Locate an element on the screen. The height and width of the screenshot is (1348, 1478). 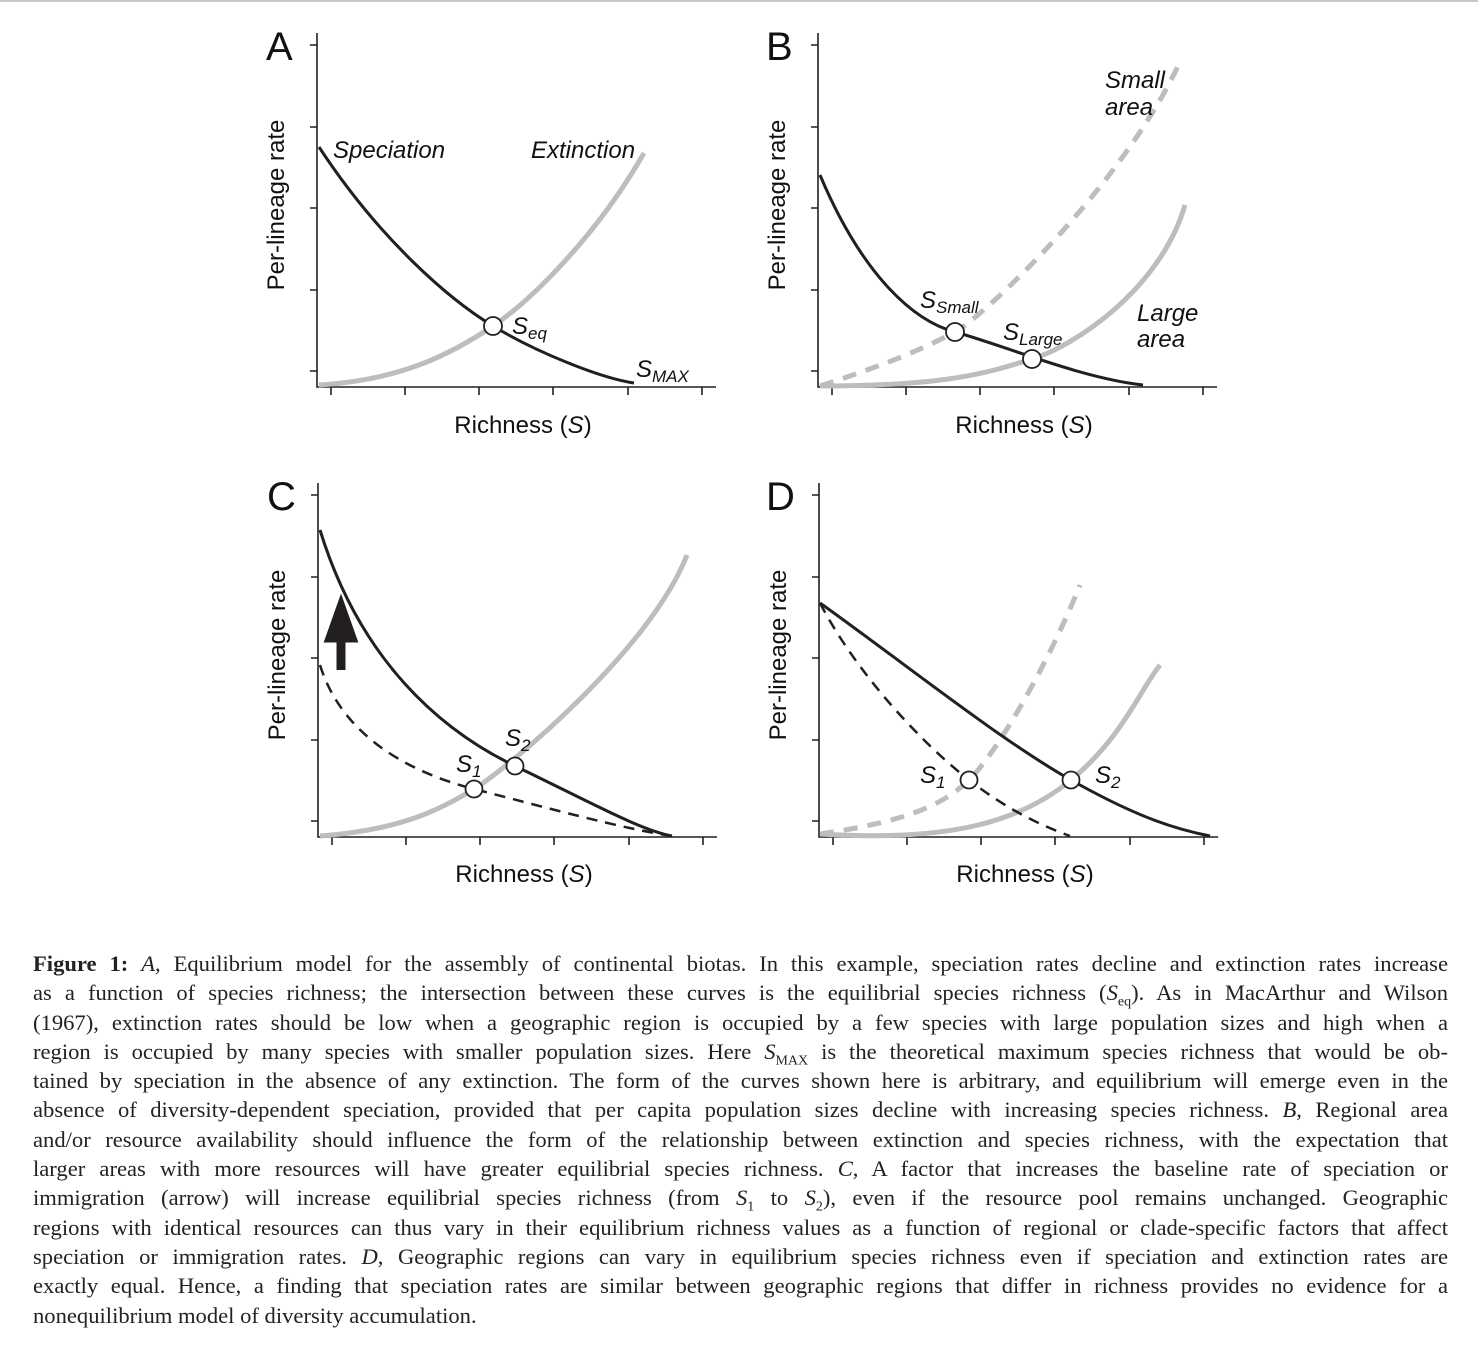
speciation-label: Speciation is located at coordinates (389, 150).